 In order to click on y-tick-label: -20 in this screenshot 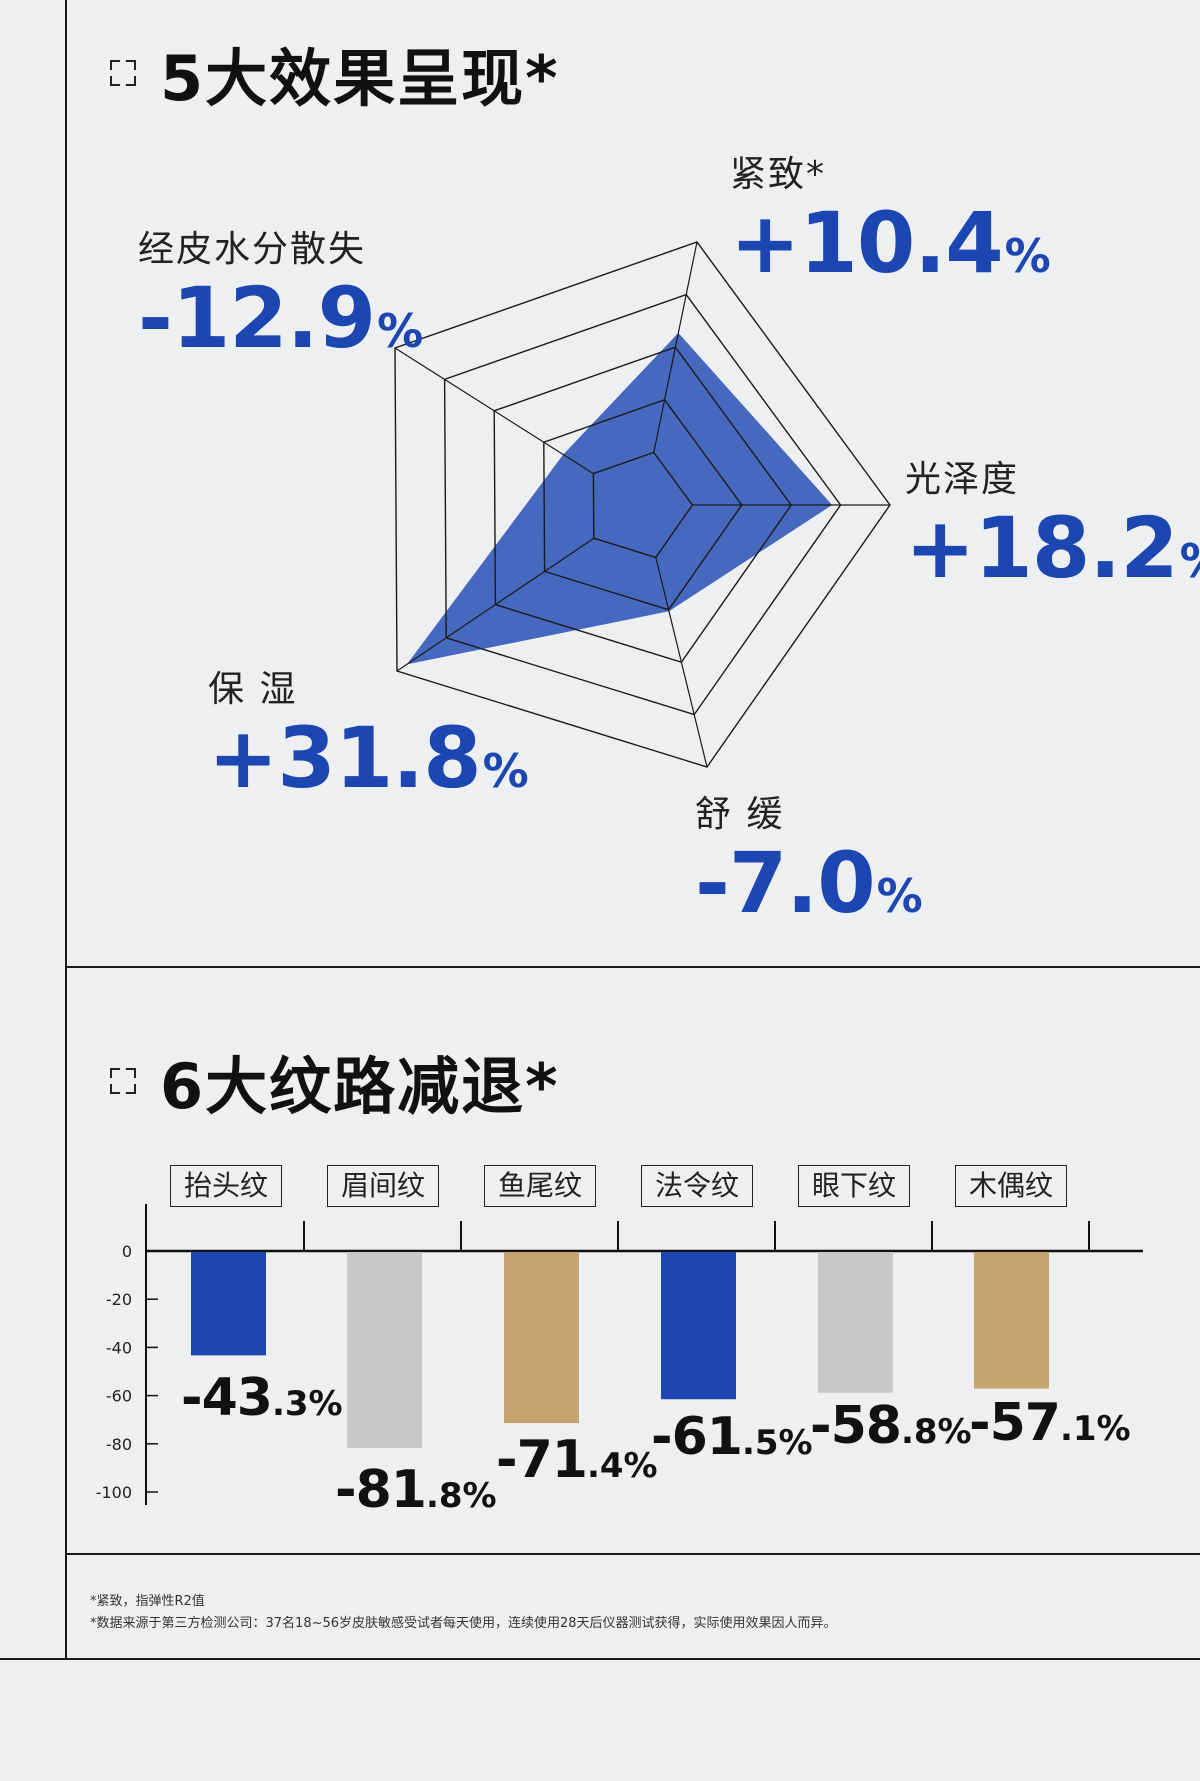, I will do `click(119, 1299)`.